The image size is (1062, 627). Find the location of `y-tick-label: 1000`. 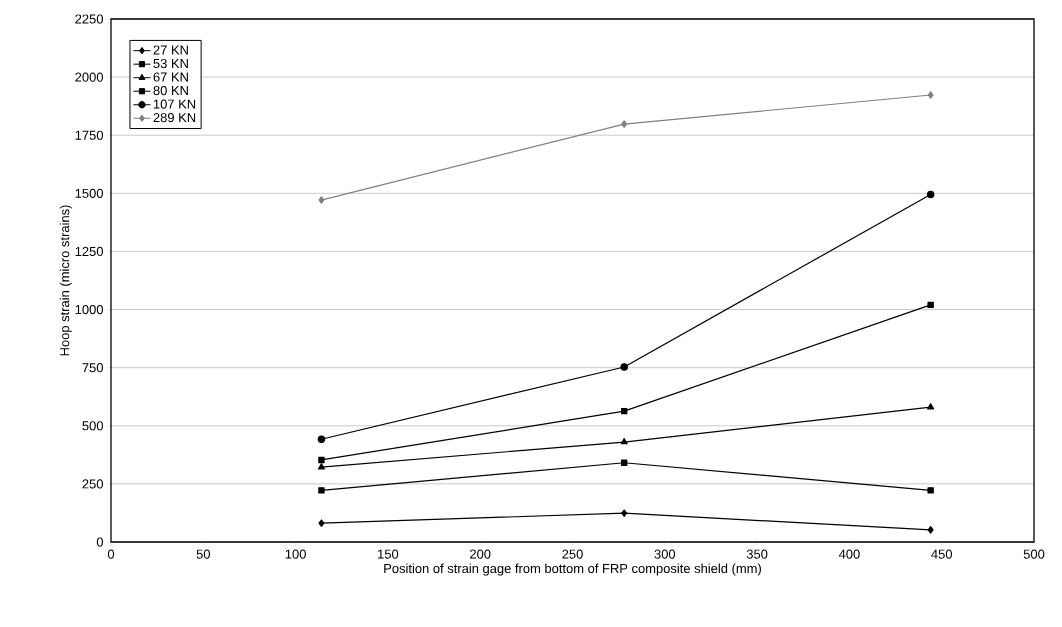

y-tick-label: 1000 is located at coordinates (89, 309).